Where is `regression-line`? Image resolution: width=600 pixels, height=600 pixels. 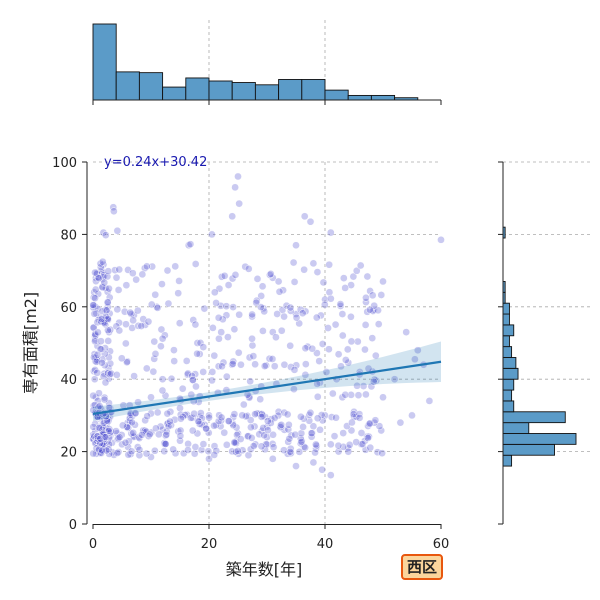 regression-line is located at coordinates (267, 387).